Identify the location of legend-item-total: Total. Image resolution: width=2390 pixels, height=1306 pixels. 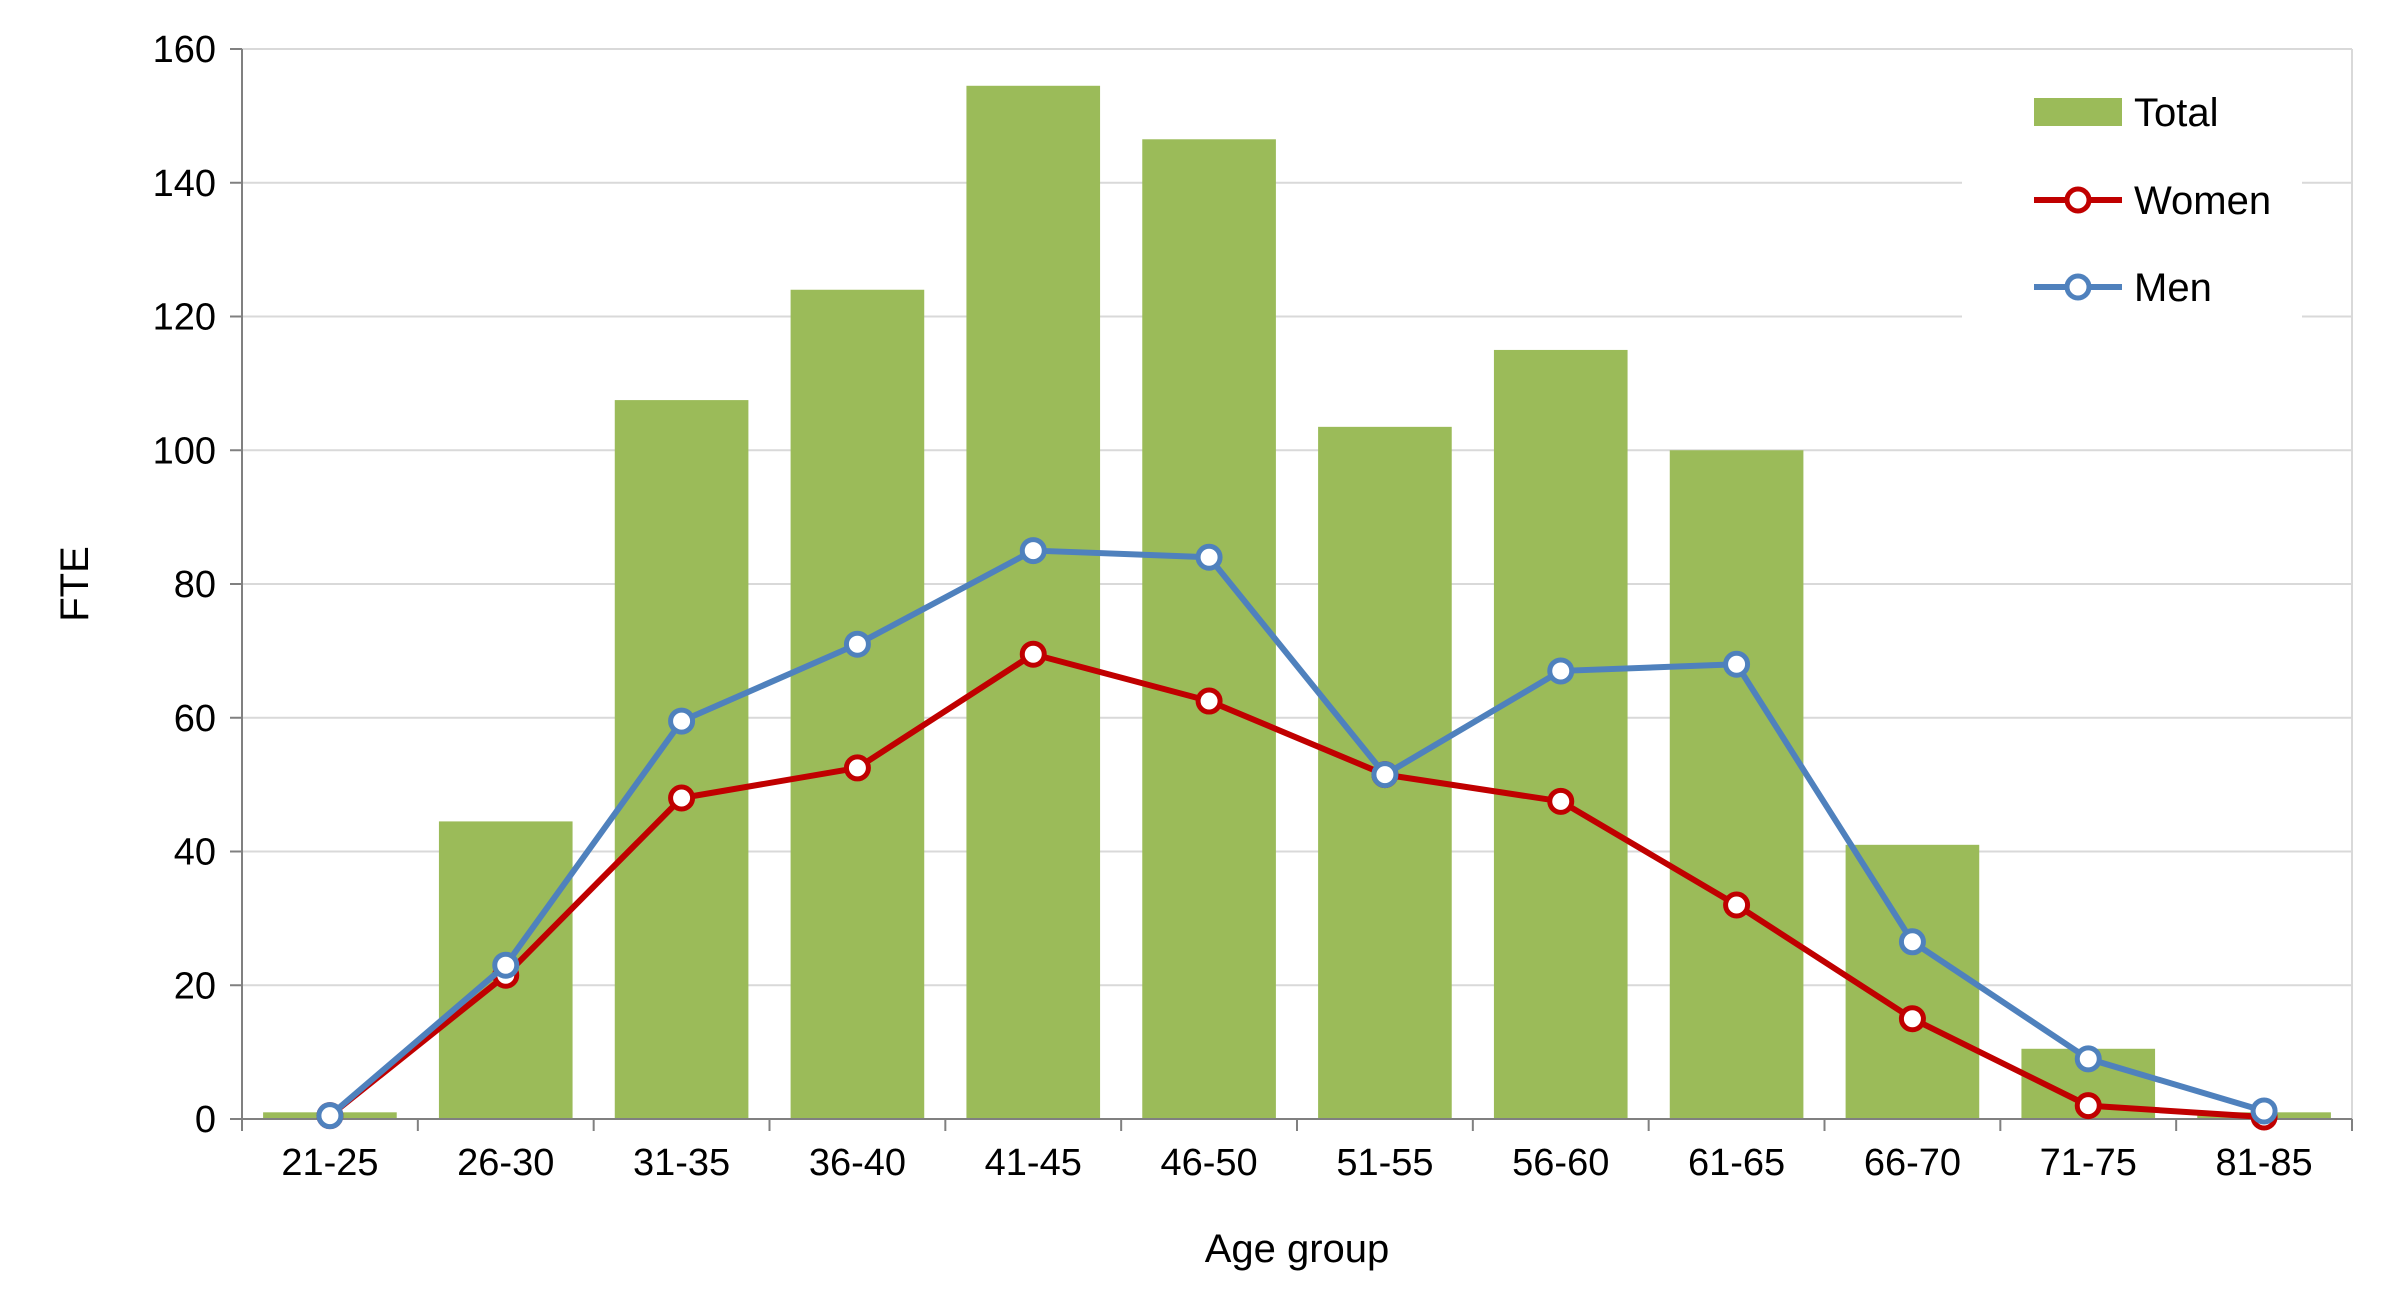
(2126, 113).